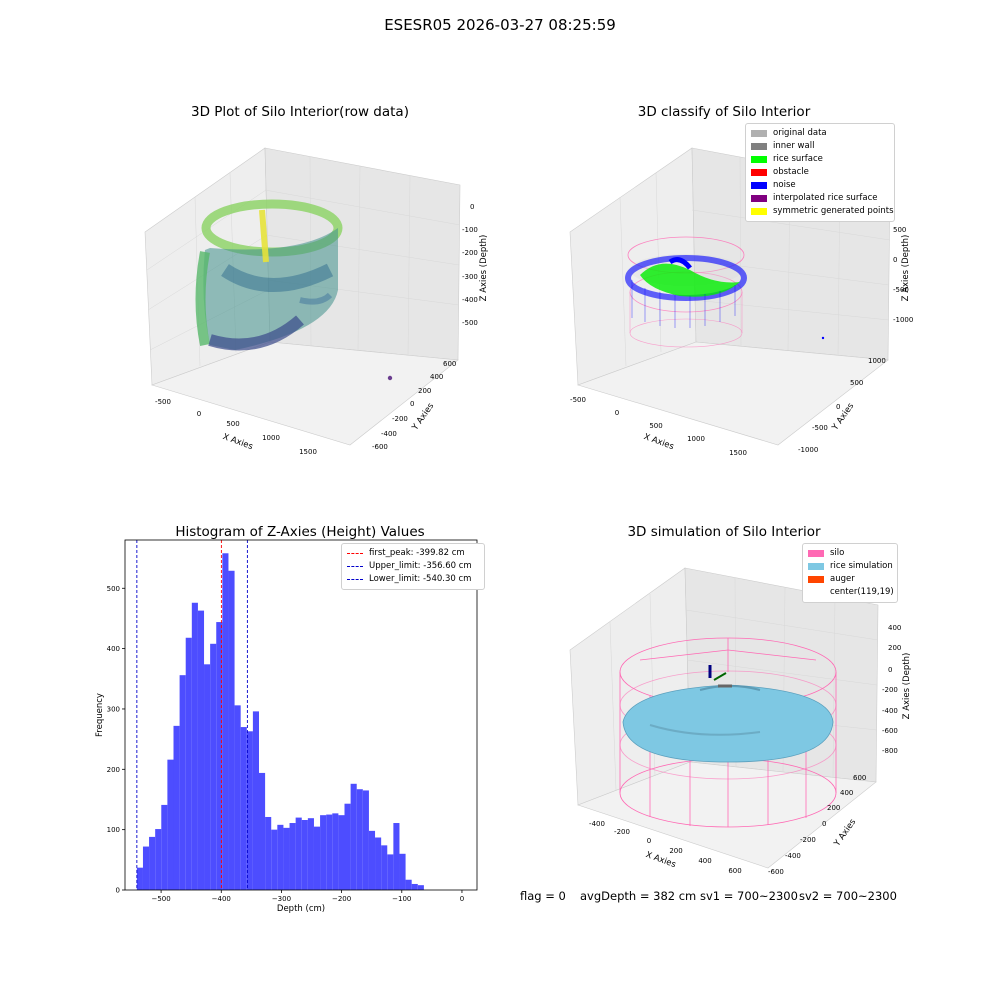 The width and height of the screenshot is (1000, 1000). Describe the element at coordinates (389, 434) in the screenshot. I see `raw-ytick: -400` at that location.